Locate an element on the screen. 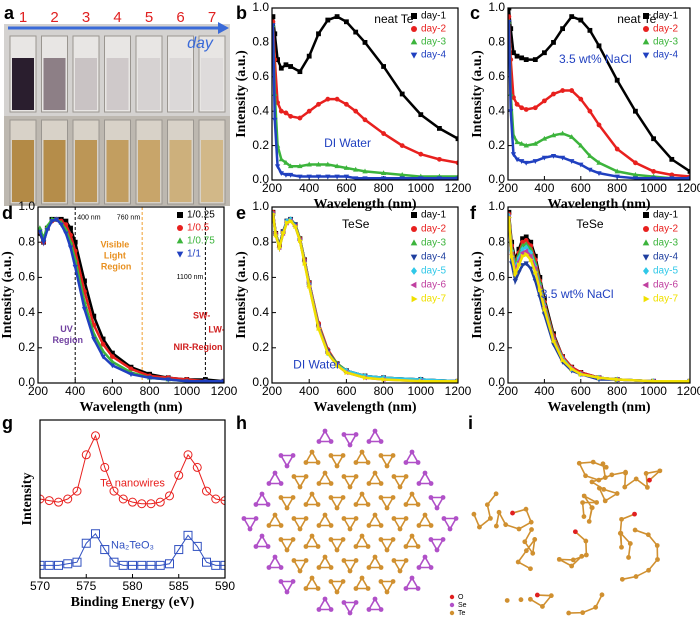 Image resolution: width=700 pixels, height=625 pixels. plot-area is located at coordinates (365, 97).